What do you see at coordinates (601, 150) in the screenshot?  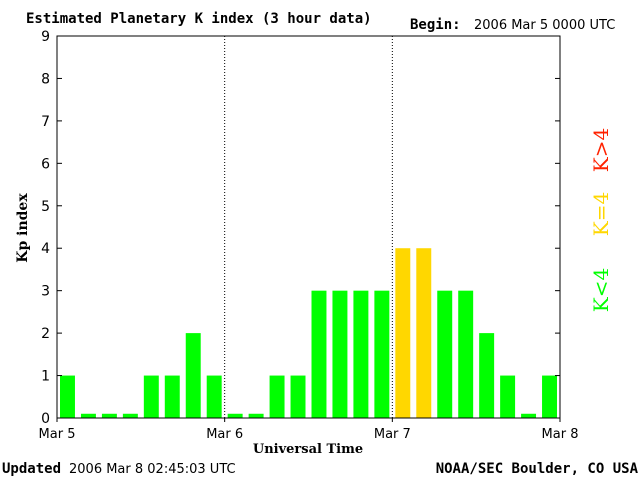 I see `legend-high: K>4` at bounding box center [601, 150].